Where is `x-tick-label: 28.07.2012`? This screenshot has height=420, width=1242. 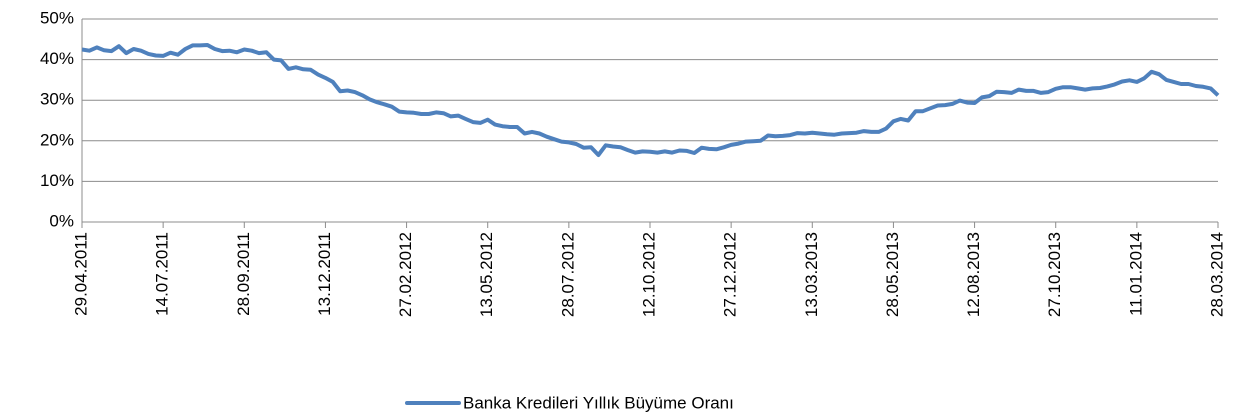 x-tick-label: 28.07.2012 is located at coordinates (567, 274).